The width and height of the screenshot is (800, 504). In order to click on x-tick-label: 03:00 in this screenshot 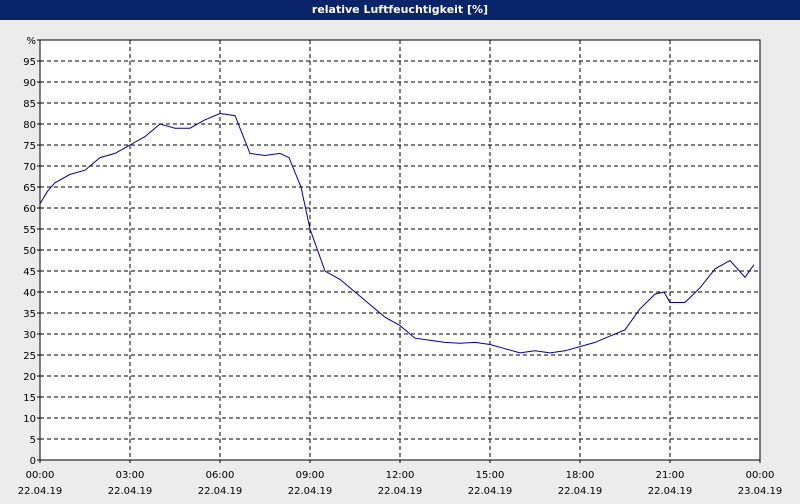, I will do `click(130, 475)`.